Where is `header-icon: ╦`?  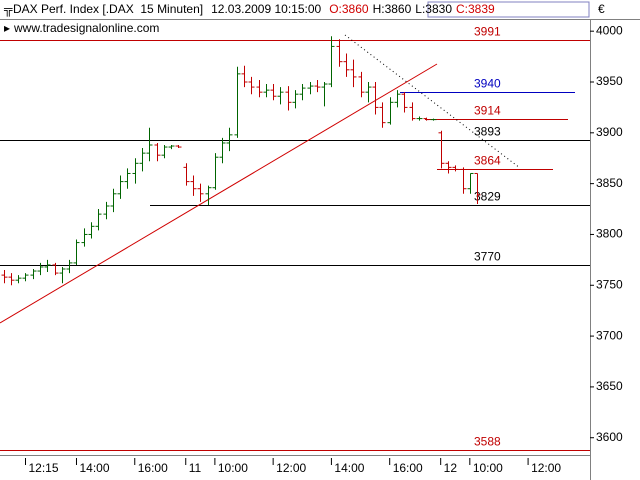
header-icon: ╦ is located at coordinates (8, 9).